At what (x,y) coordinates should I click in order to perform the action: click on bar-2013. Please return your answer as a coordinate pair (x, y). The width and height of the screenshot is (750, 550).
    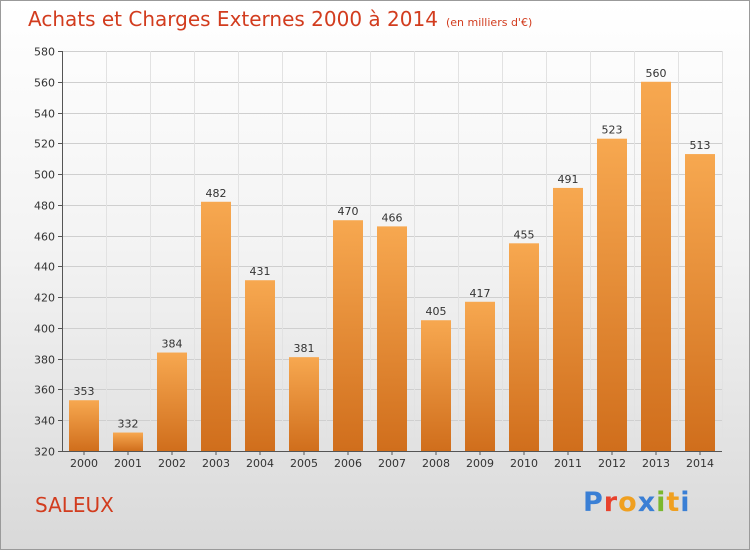
    Looking at the image, I should click on (656, 266).